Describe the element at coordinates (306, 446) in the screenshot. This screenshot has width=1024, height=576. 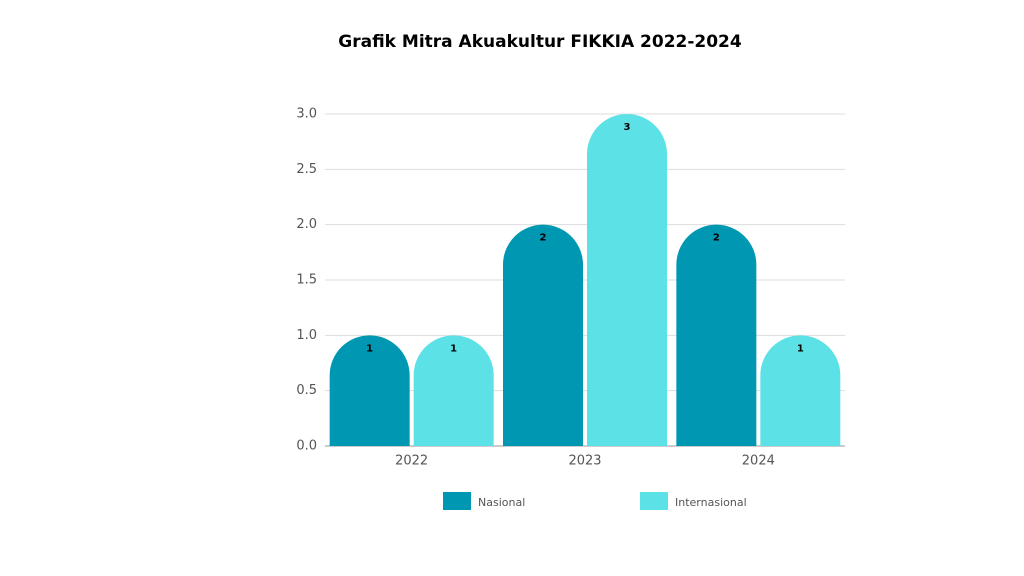
I see `y-tick-label: 0.0` at that location.